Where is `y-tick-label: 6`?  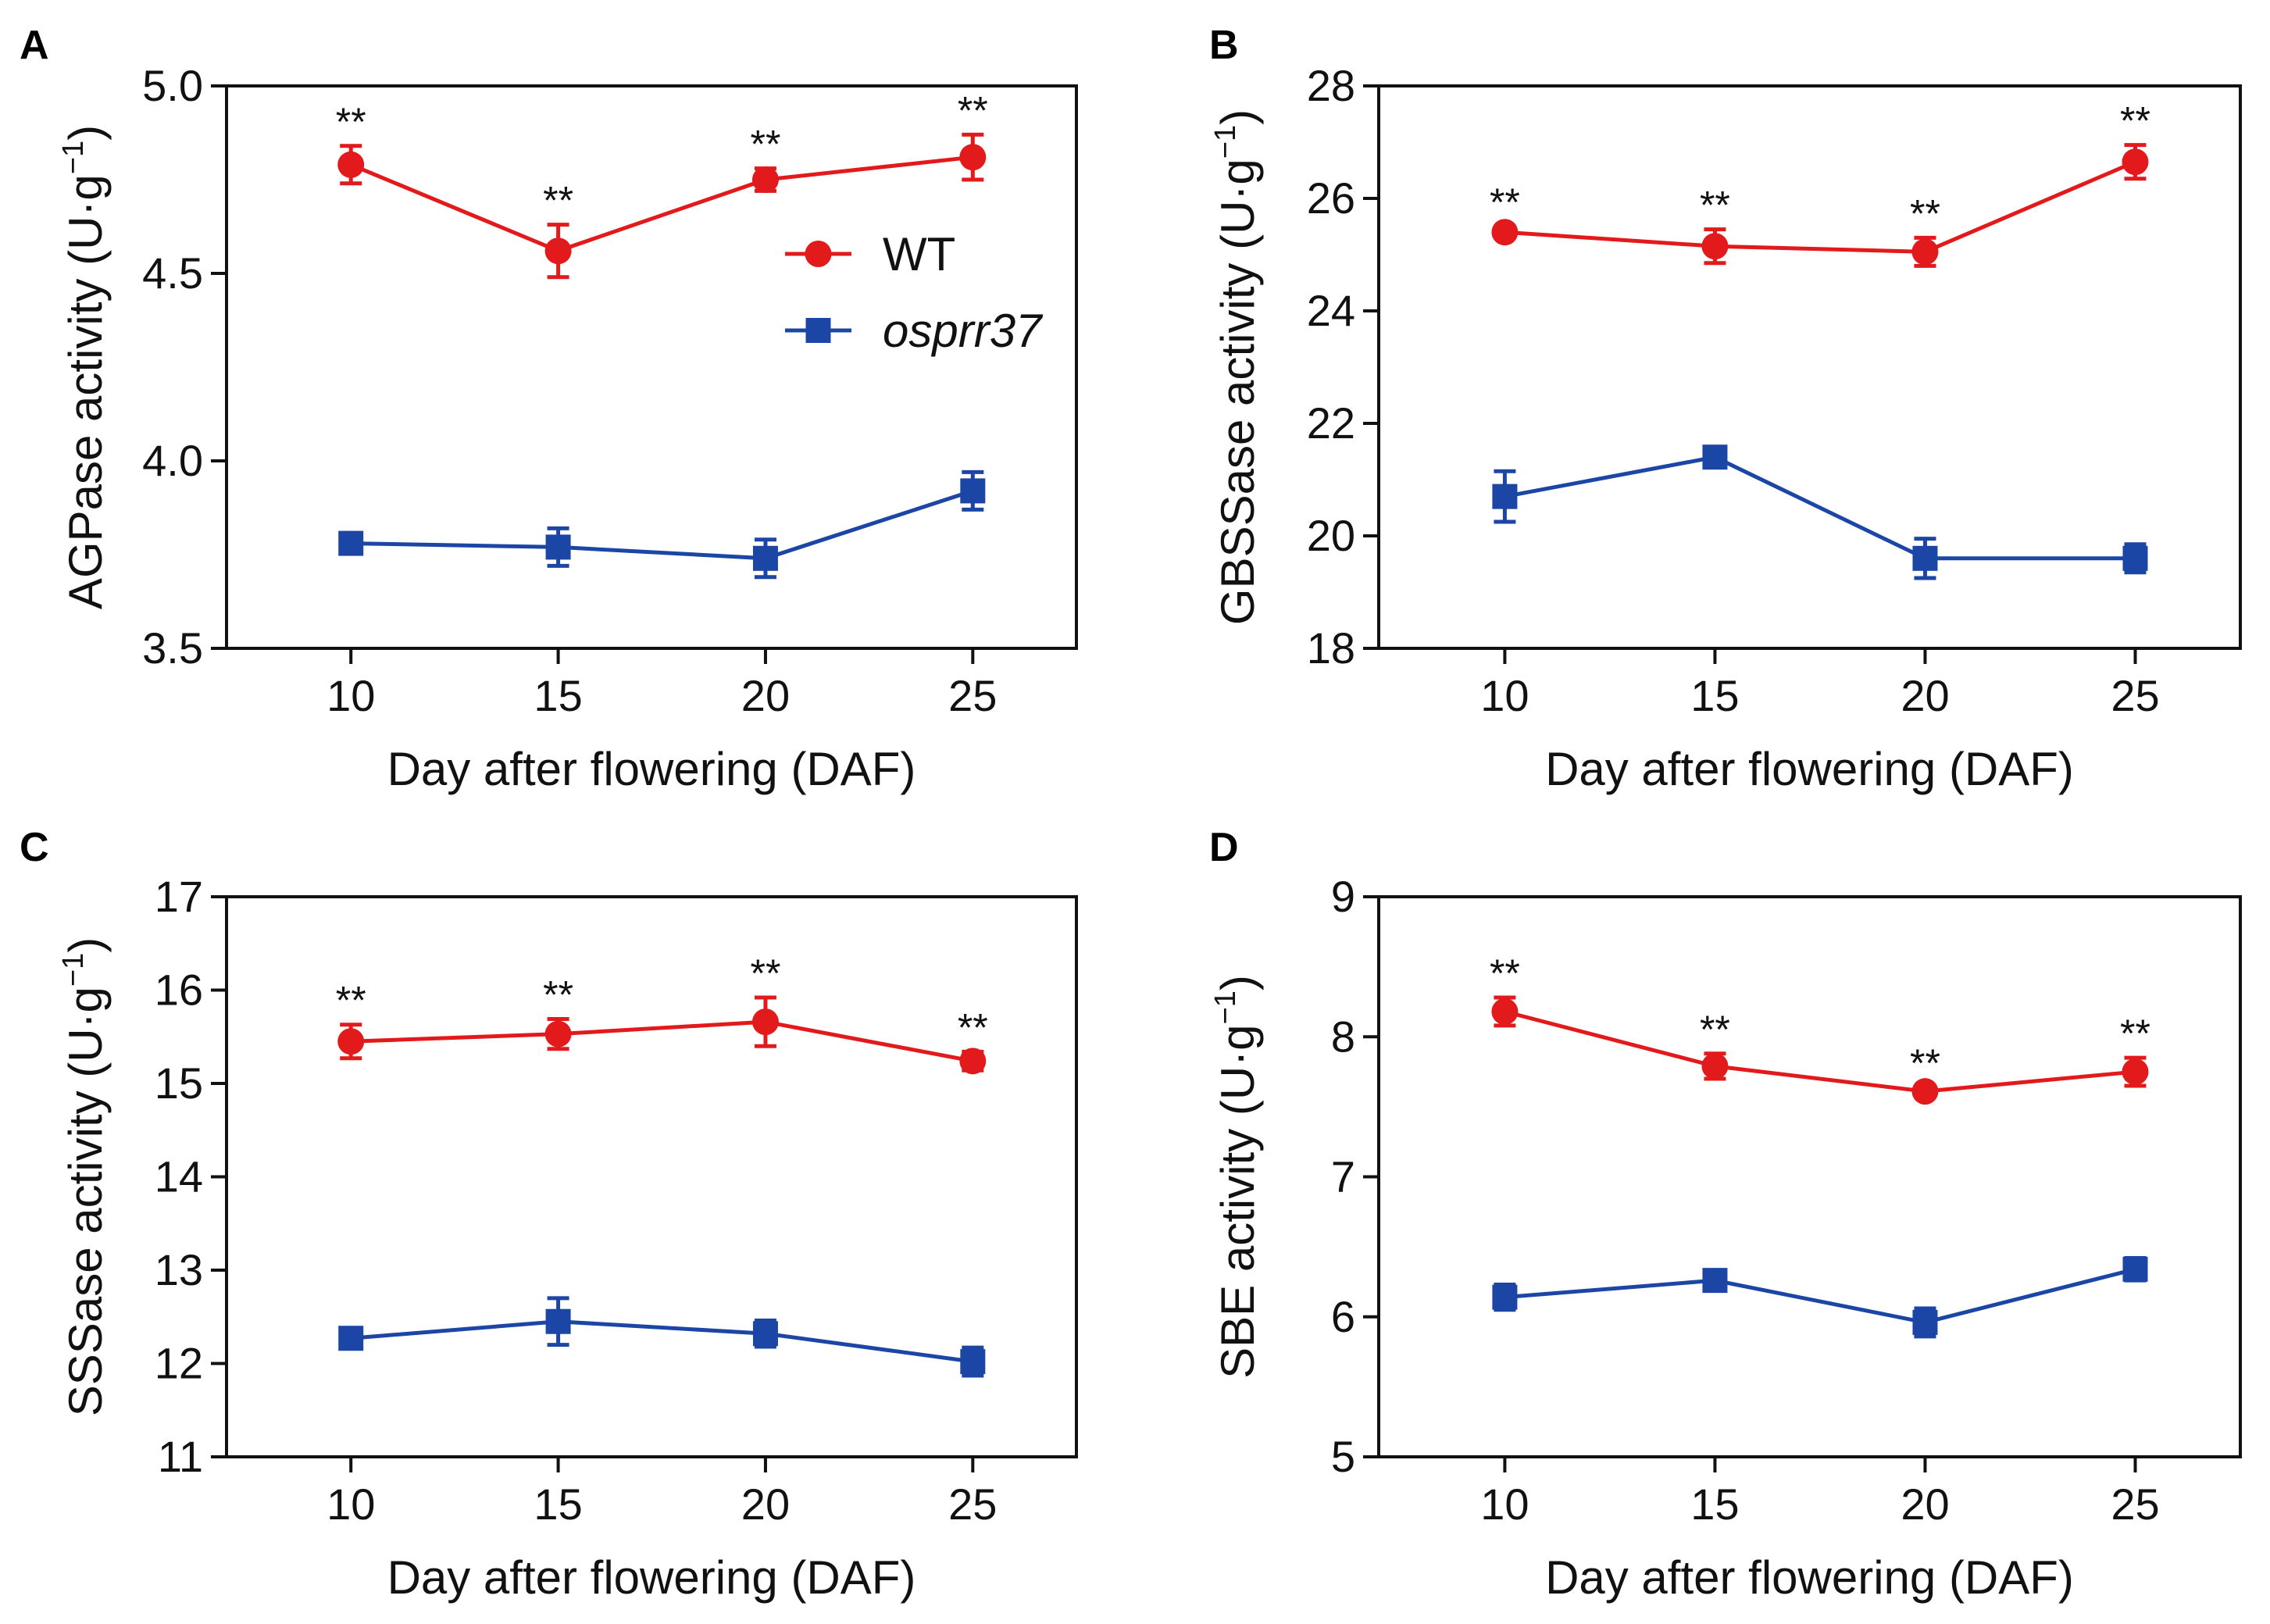
y-tick-label: 6 is located at coordinates (1343, 1316).